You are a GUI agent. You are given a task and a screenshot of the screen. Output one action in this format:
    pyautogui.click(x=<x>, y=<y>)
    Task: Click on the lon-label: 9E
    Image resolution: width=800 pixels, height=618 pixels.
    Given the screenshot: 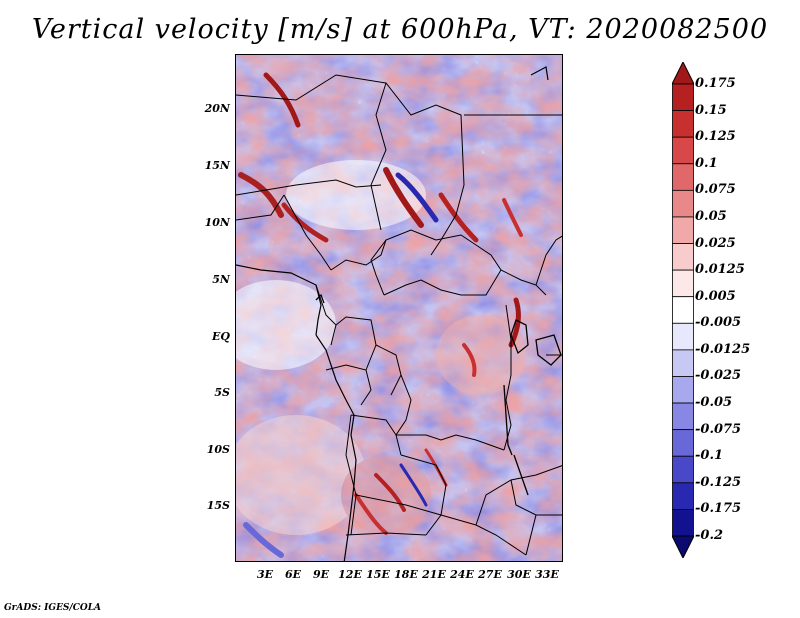 What is the action you would take?
    pyautogui.click(x=321, y=574)
    